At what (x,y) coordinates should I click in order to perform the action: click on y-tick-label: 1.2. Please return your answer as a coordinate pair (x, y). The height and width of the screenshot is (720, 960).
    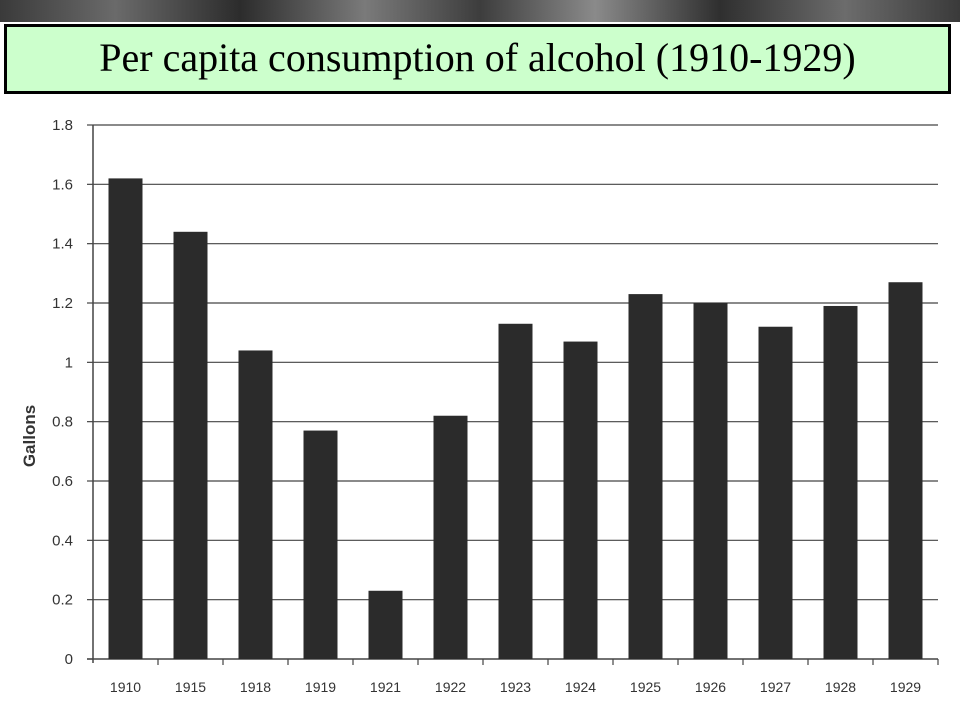
    Looking at the image, I should click on (62, 303).